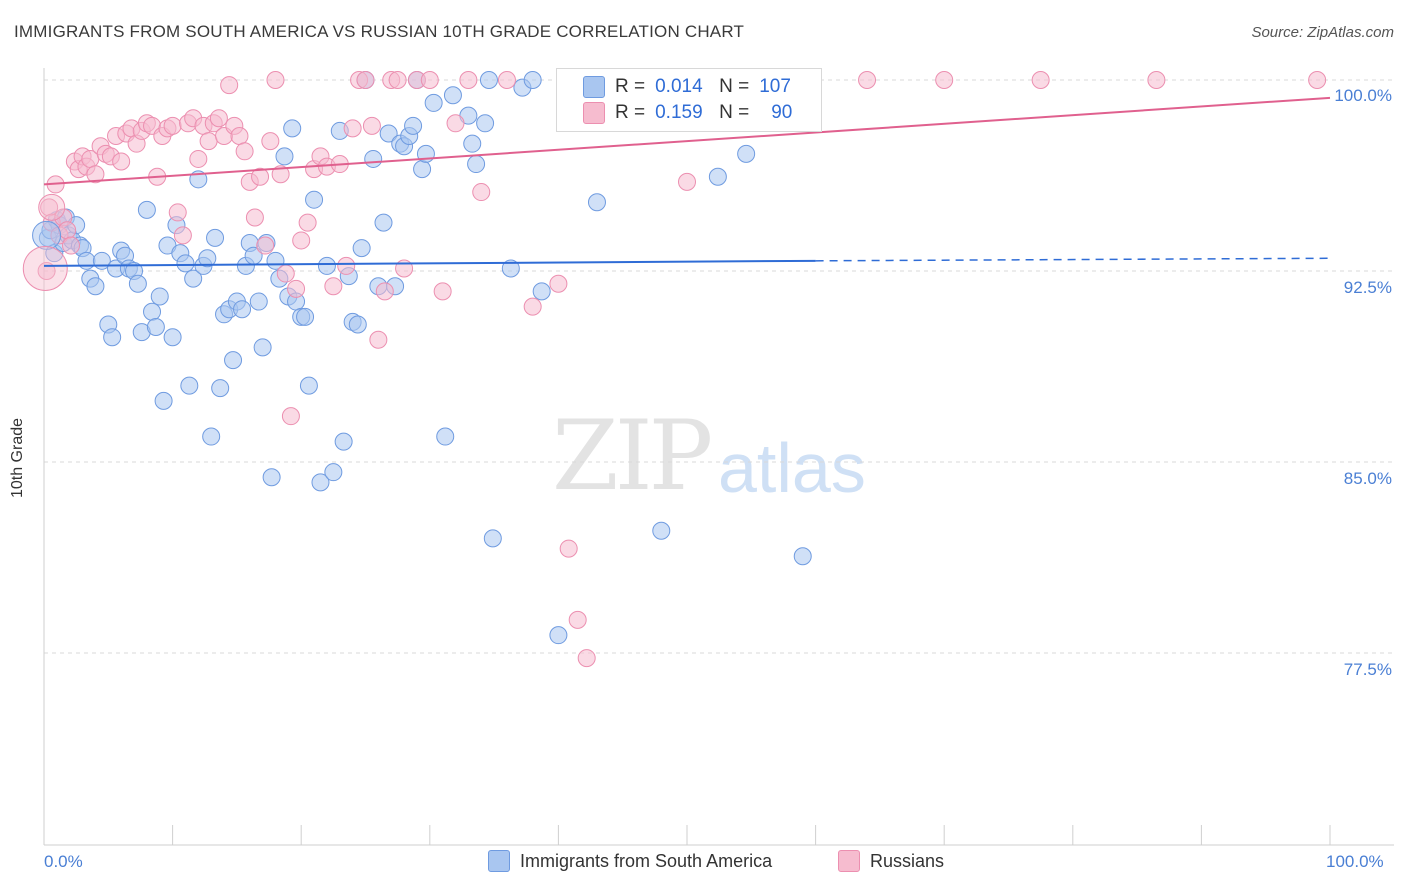  Describe the element at coordinates (1367, 287) in the screenshot. I see `y-tick-label: 92.5%` at that location.